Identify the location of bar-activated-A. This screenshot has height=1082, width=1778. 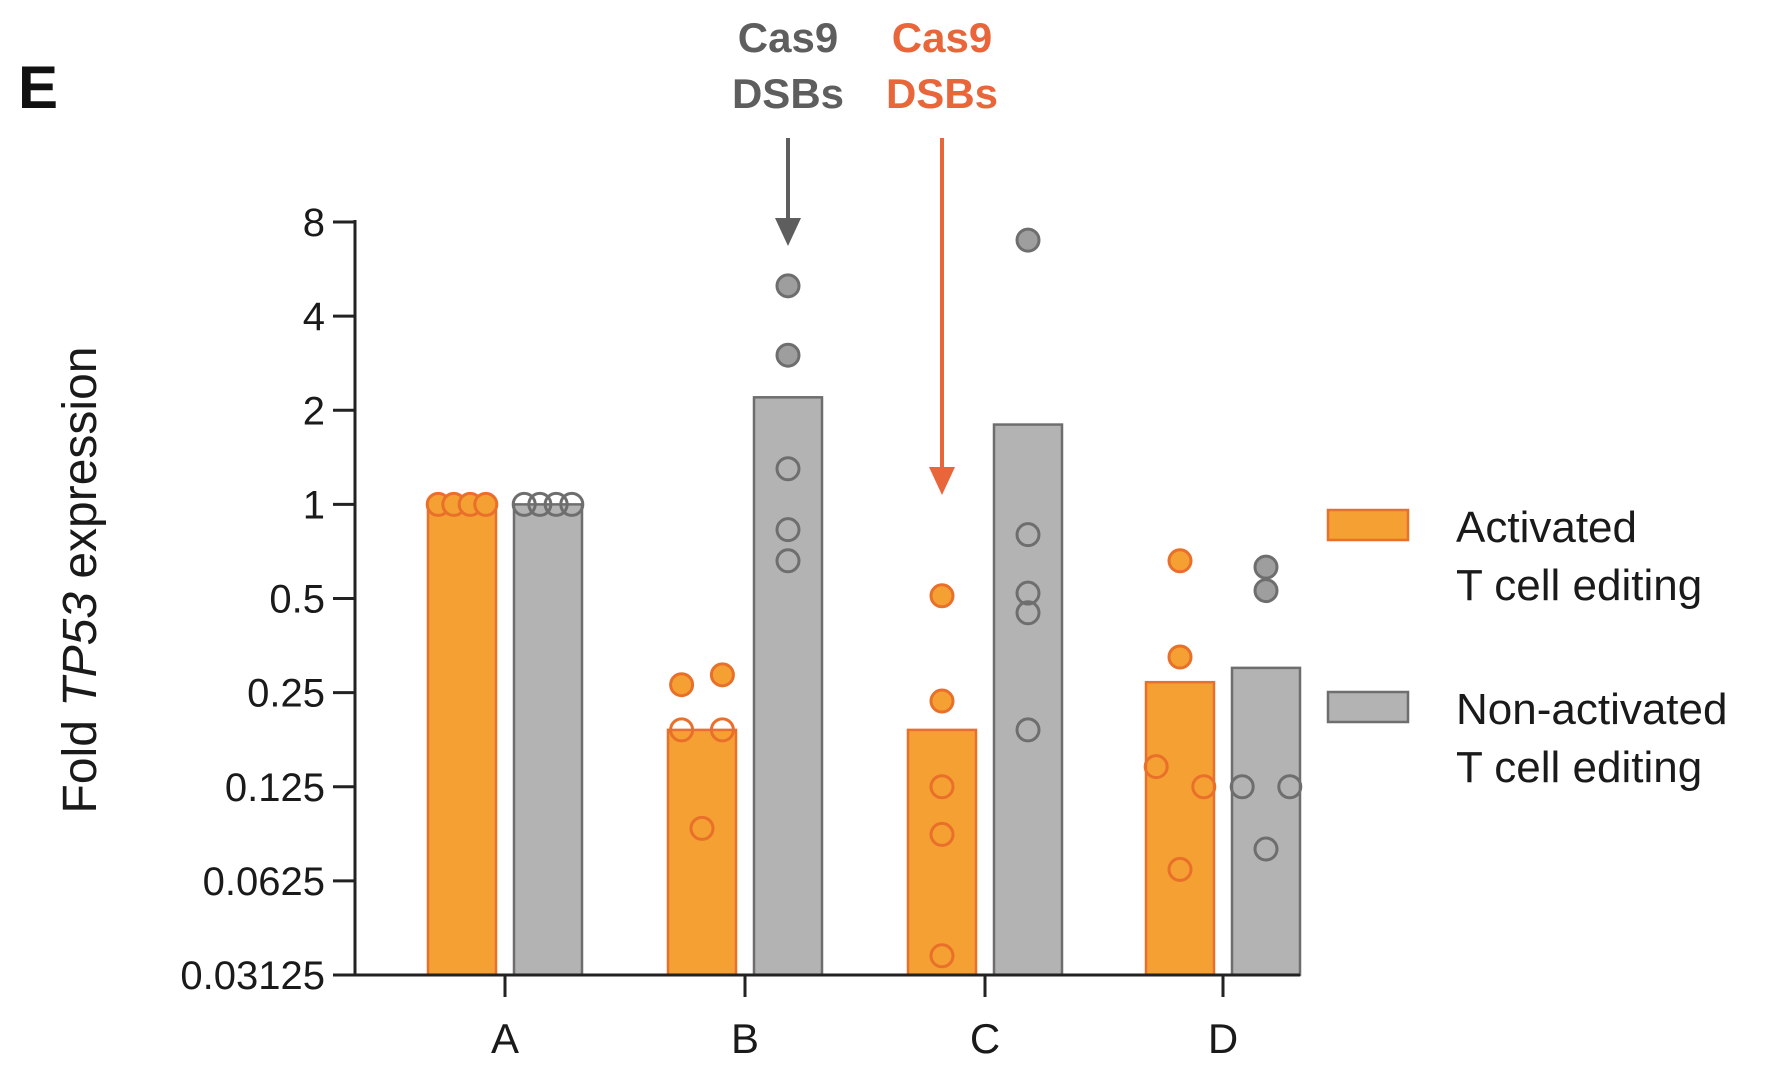
(462, 740).